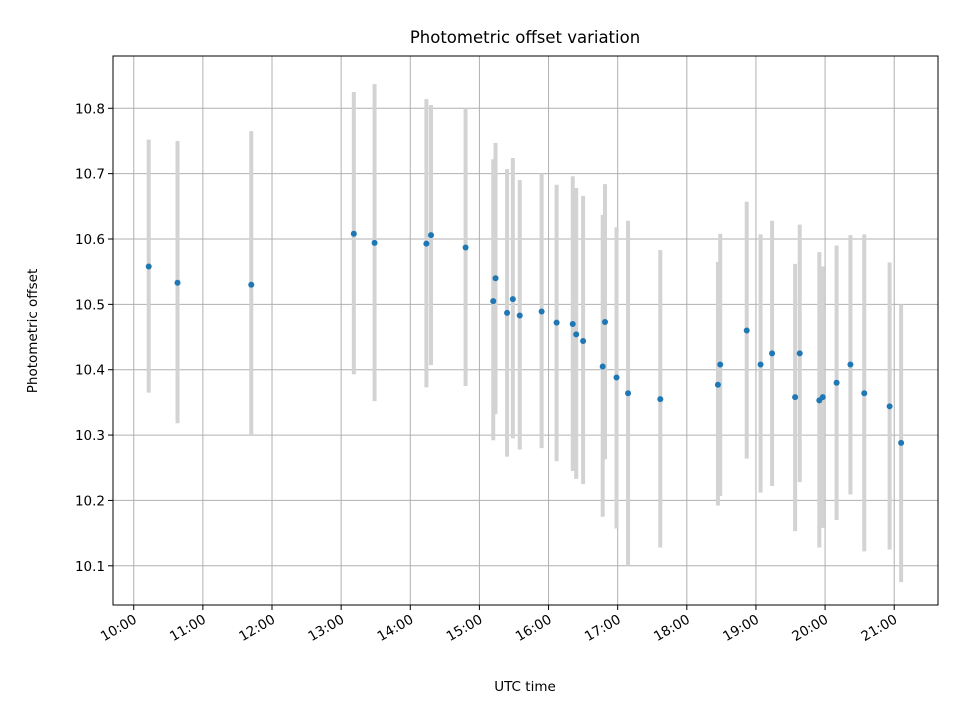 Image resolution: width=960 pixels, height=720 pixels. I want to click on y-tick-label: 10.7, so click(90, 175).